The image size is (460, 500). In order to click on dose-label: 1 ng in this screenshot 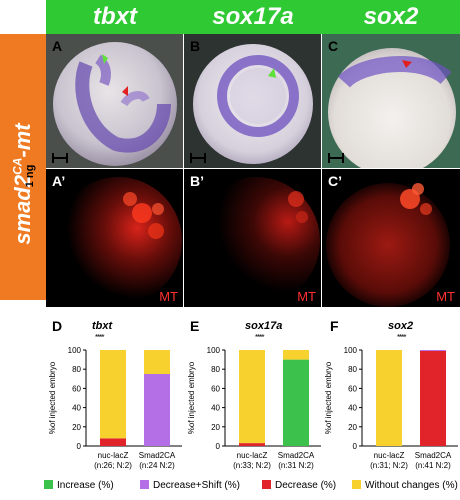, I will do `click(30, 176)`.